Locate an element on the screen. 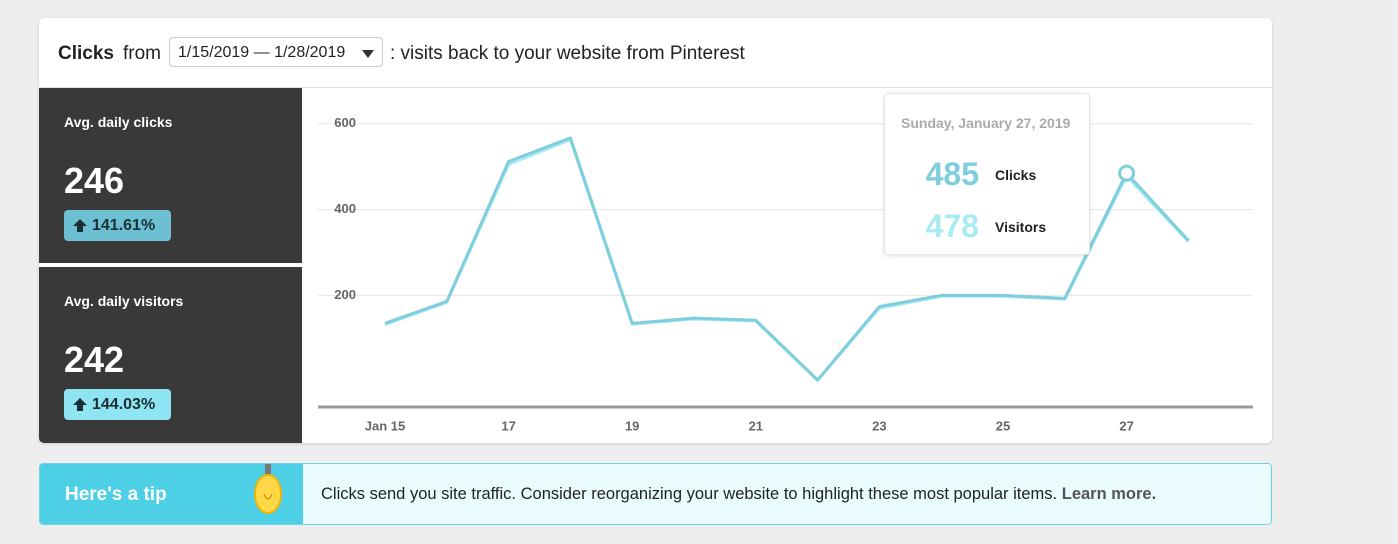 Image resolution: width=1398 pixels, height=544 pixels. date-dropdown: 1/15/2019 — 1/28/2019 is located at coordinates (276, 52).